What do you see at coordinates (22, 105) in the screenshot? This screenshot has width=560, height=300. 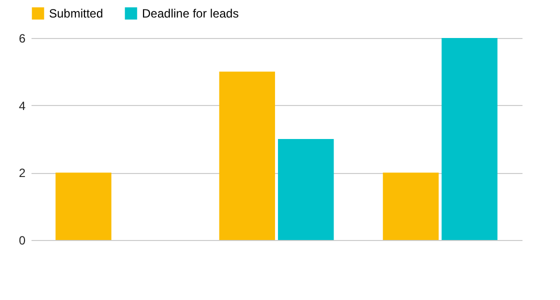 I see `y-tick-label: 4` at bounding box center [22, 105].